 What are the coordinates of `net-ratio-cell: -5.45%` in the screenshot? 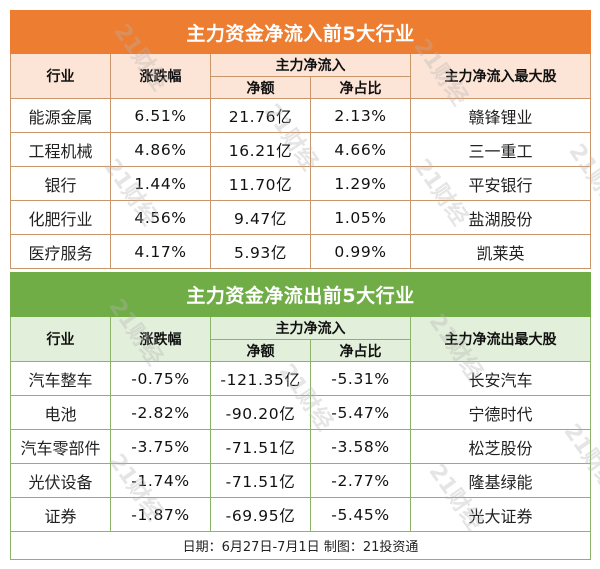 It's located at (360, 514).